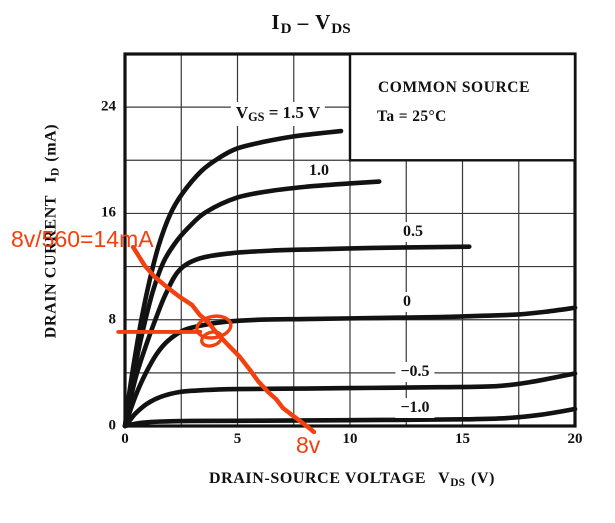  Describe the element at coordinates (415, 408) in the screenshot. I see `curve-label-minus1p0: −1.0` at that location.